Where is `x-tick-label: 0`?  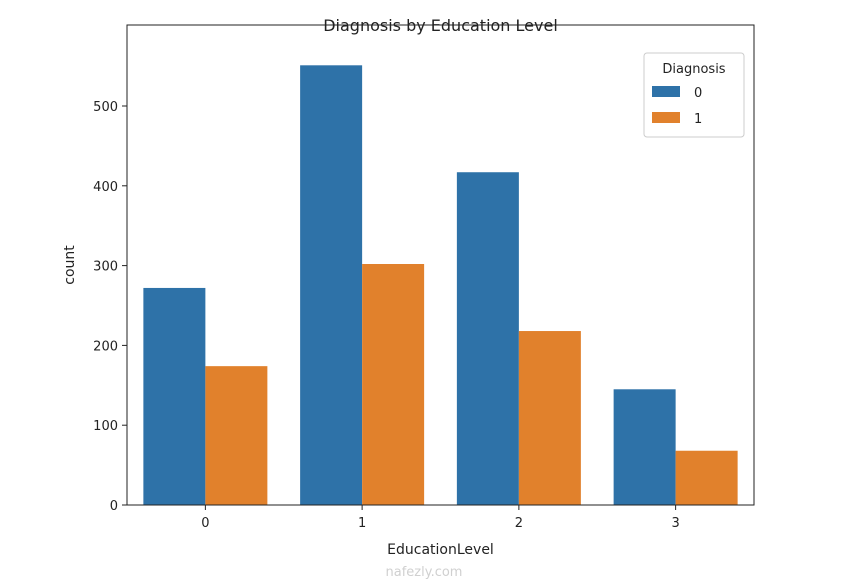 x-tick-label: 0 is located at coordinates (205, 523).